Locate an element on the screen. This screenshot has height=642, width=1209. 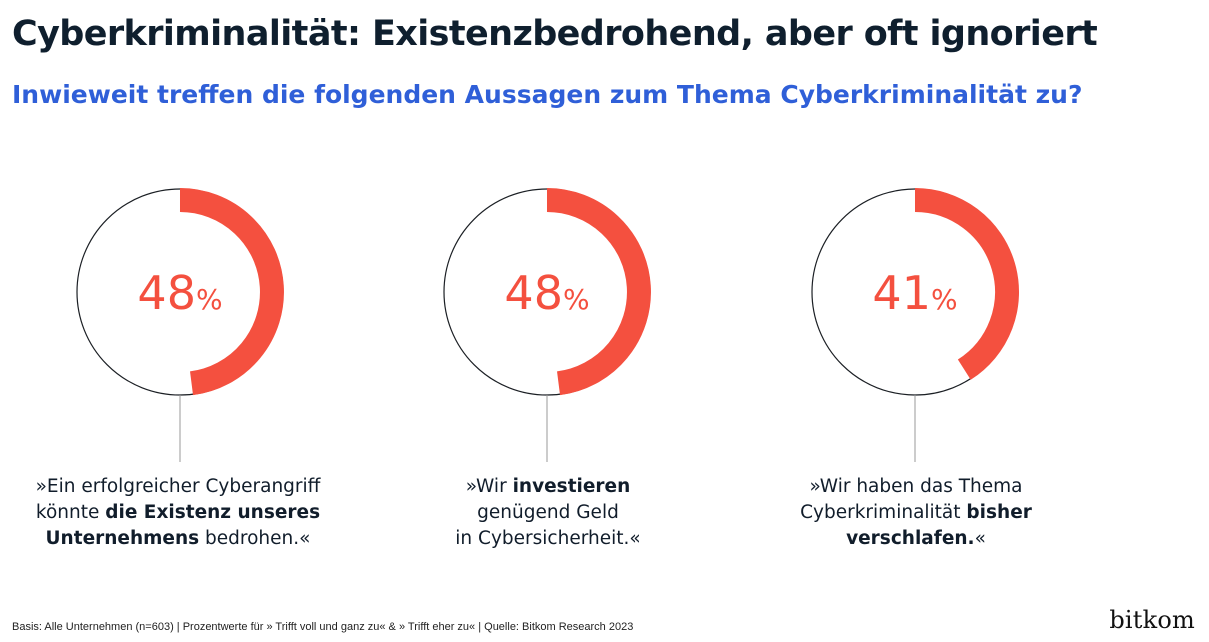
statement-text: »Wir haben das Thema is located at coordinates (916, 486).